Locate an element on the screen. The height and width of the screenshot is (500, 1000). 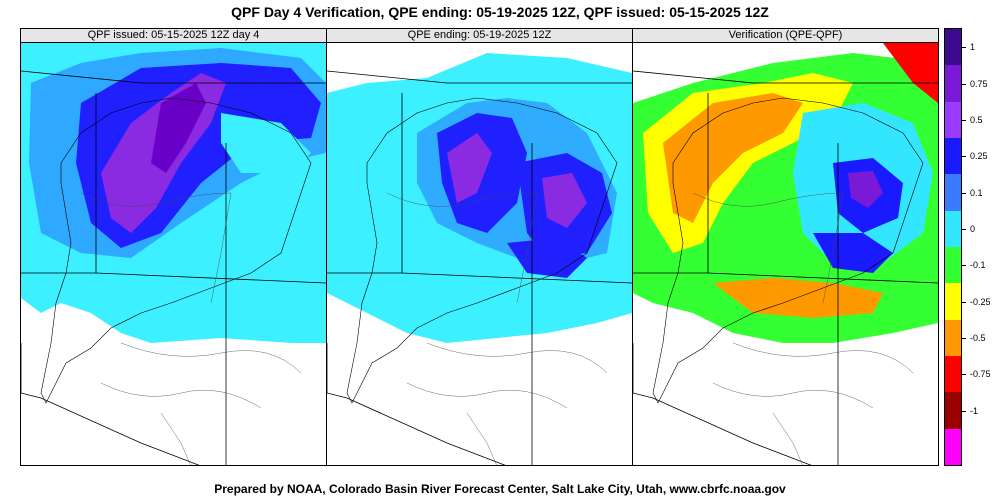
diff-purple-patch is located at coordinates (865, 189).